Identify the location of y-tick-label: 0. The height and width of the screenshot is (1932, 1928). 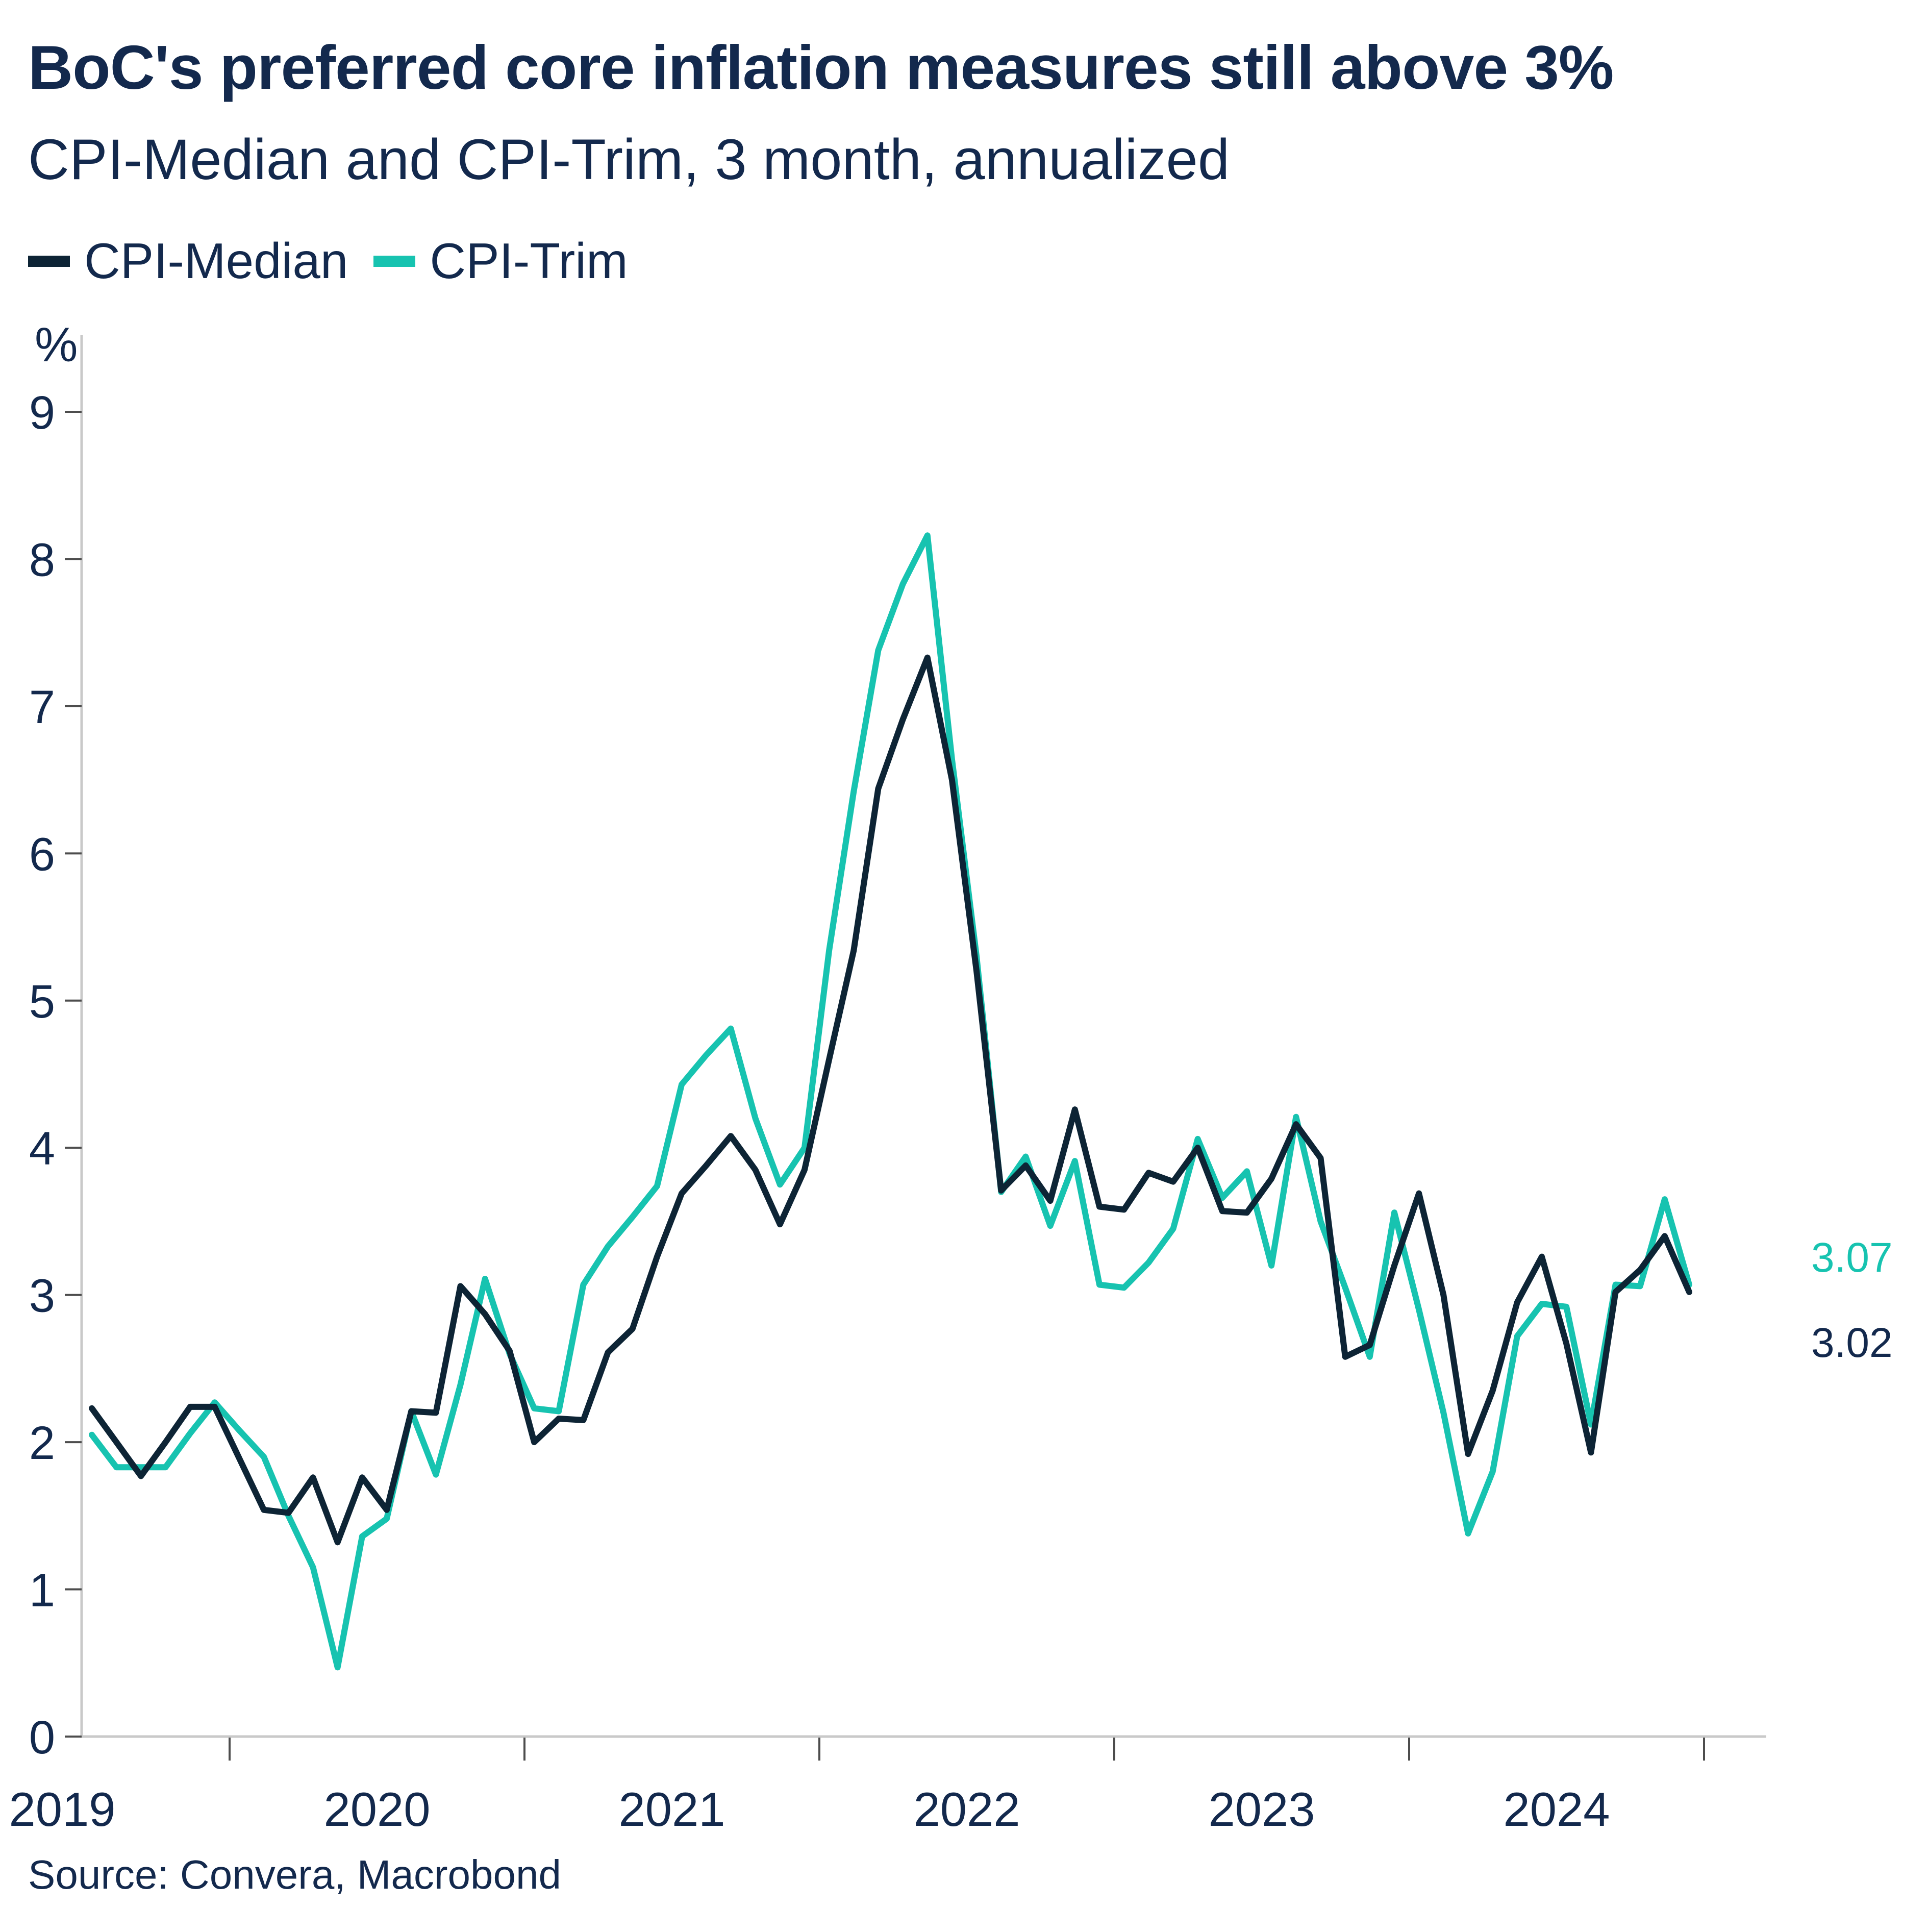
(42, 1738).